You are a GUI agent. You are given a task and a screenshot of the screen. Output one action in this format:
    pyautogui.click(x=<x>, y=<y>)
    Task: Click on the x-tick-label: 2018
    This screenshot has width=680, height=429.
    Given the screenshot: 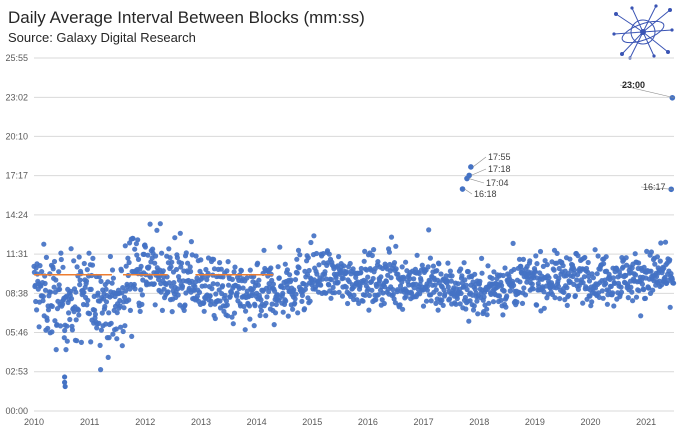 What is the action you would take?
    pyautogui.click(x=479, y=422)
    